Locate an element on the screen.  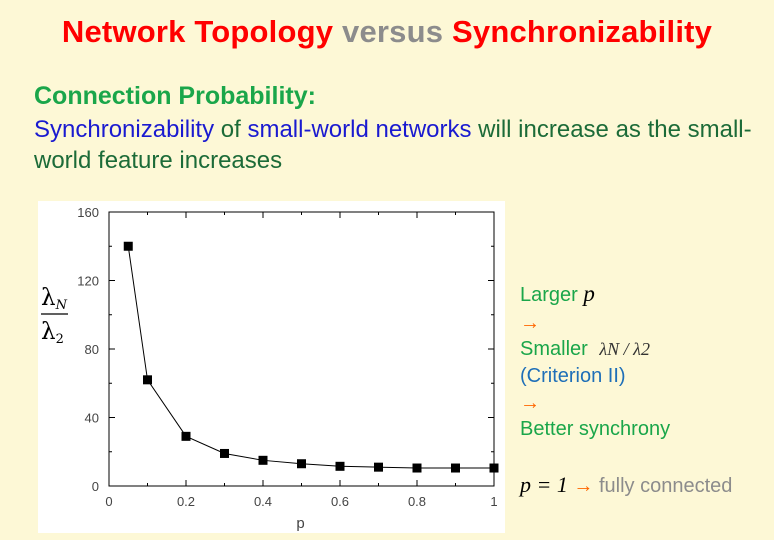
y-tick-label: 0 is located at coordinates (95, 486).